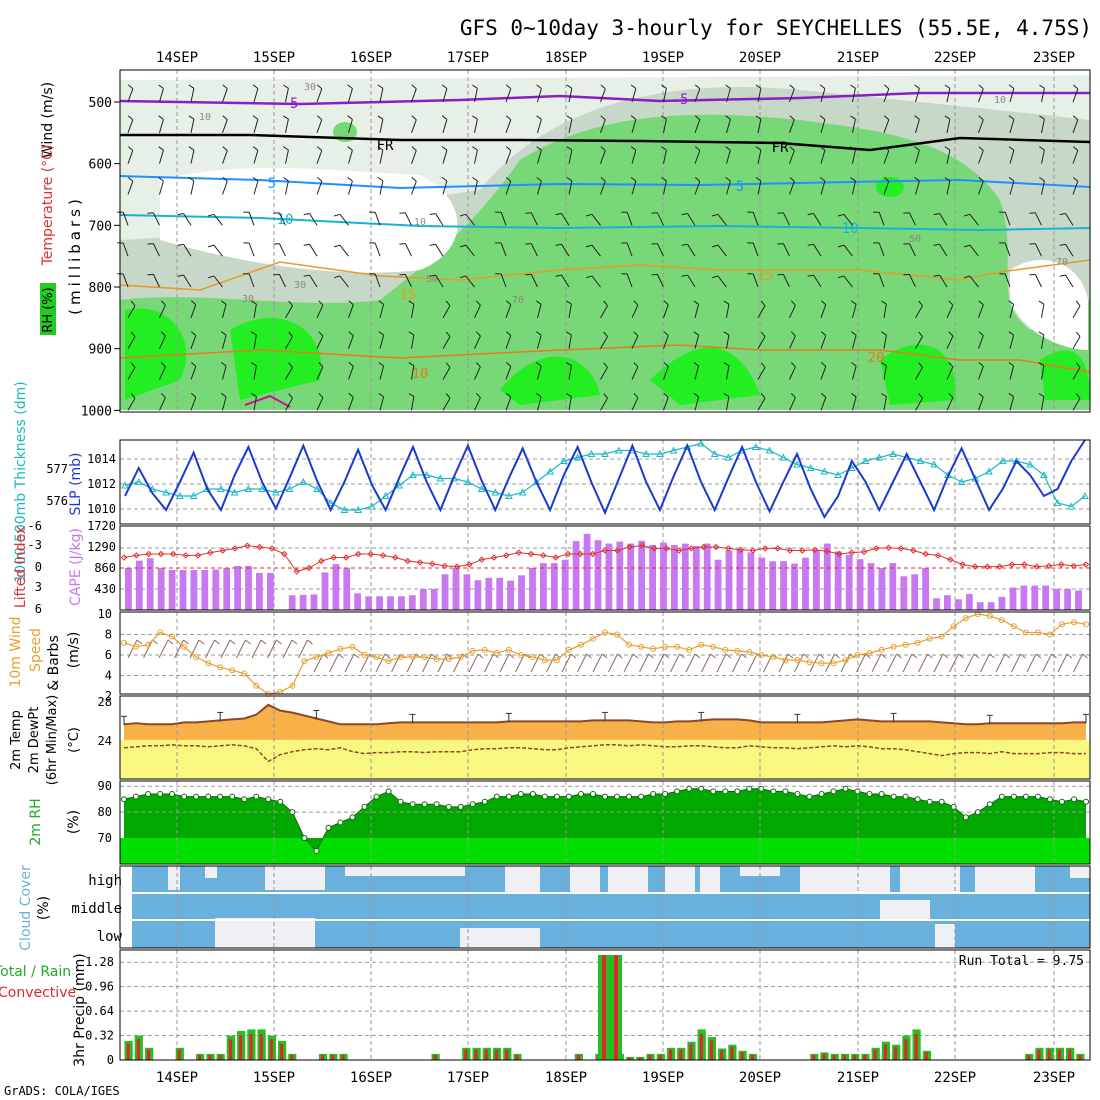  Describe the element at coordinates (1054, 58) in the screenshot. I see `top-date-23SEP: 23SEP` at that location.